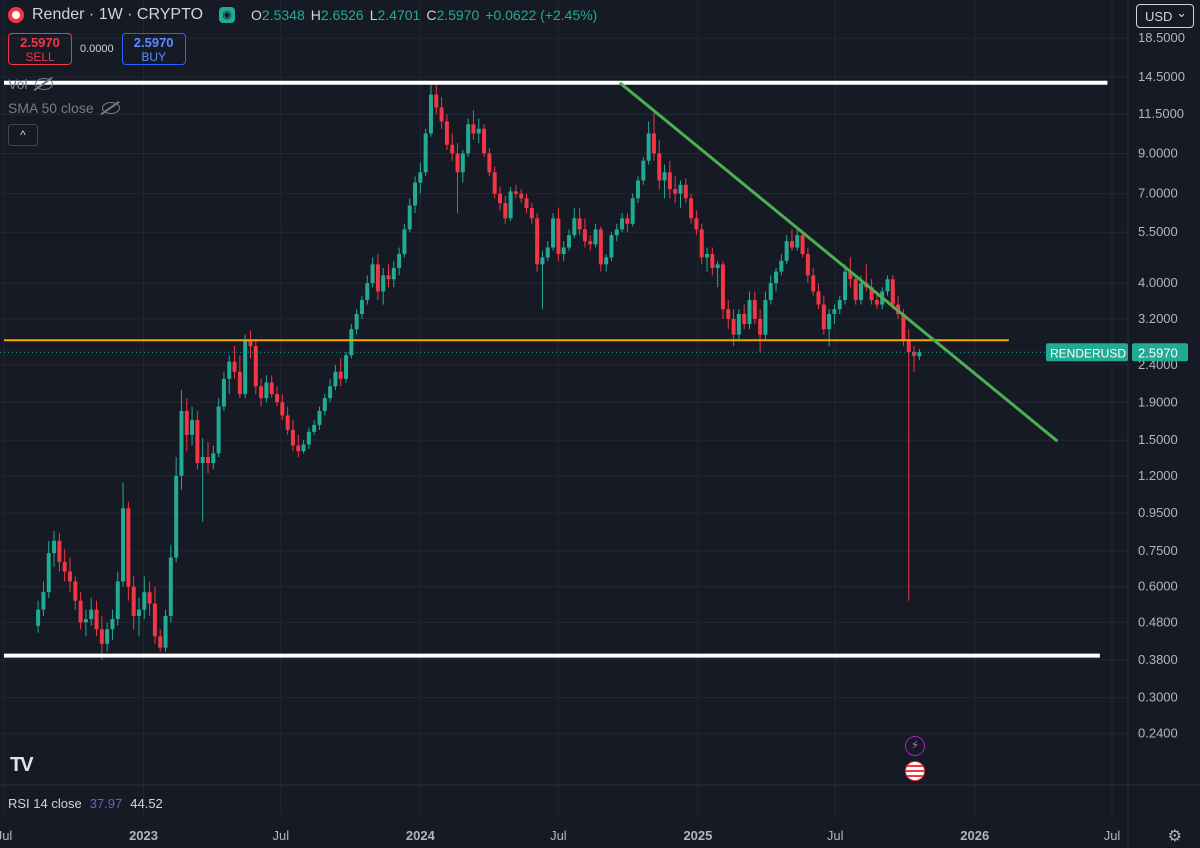 The width and height of the screenshot is (1200, 848). I want to click on x-tick-label: 2026, so click(974, 835).